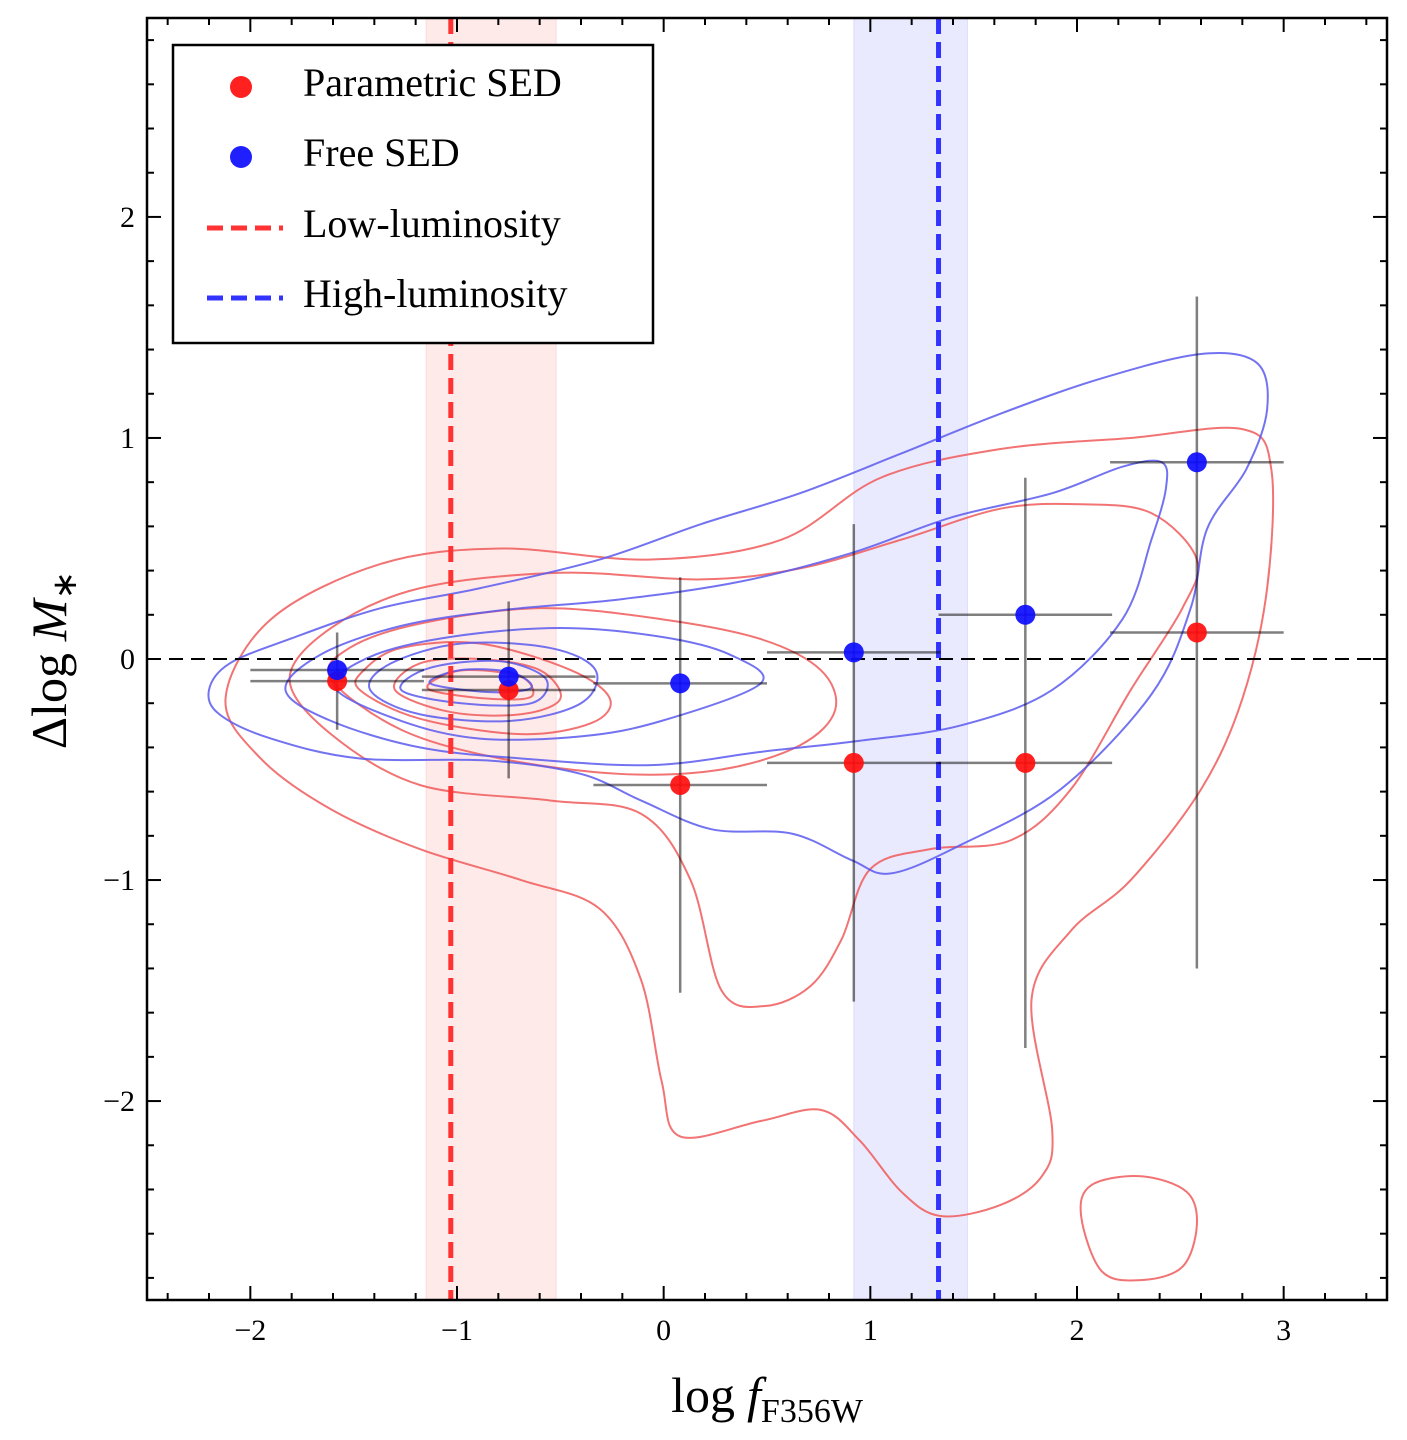  Describe the element at coordinates (1077, 1330) in the screenshot. I see `x-tick-label: 2` at that location.